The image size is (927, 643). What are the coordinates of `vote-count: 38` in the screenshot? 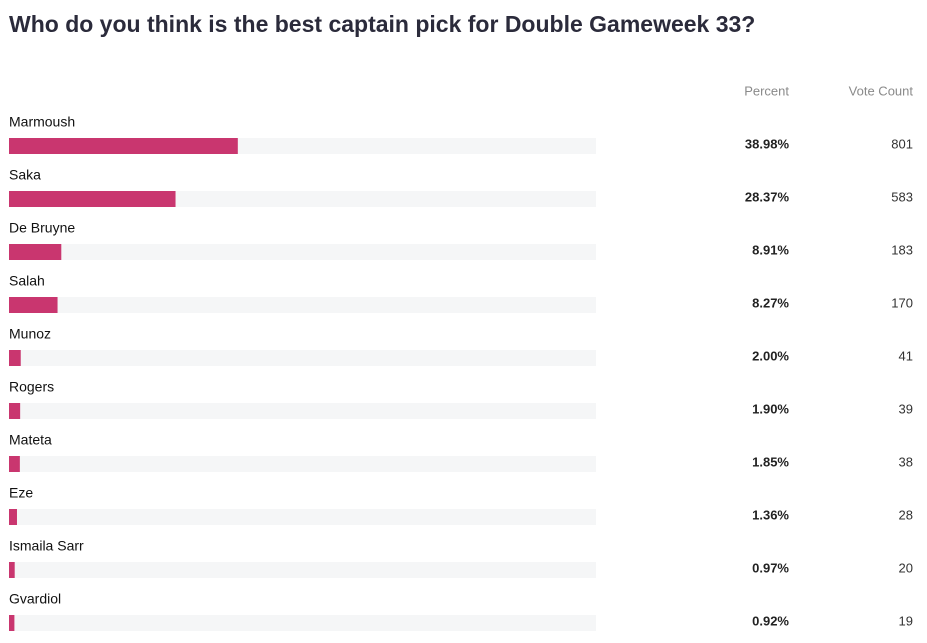 It's located at (906, 461).